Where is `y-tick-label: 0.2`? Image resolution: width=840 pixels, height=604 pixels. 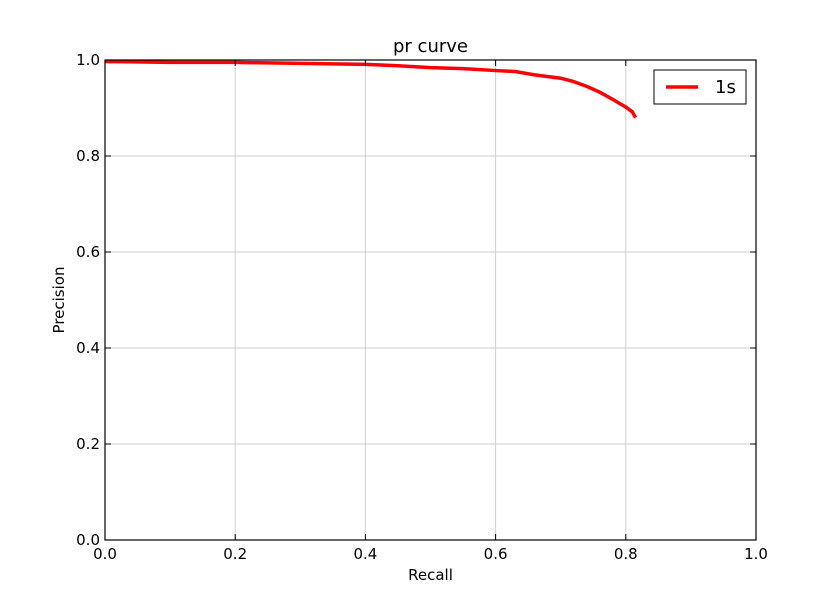 y-tick-label: 0.2 is located at coordinates (88, 444).